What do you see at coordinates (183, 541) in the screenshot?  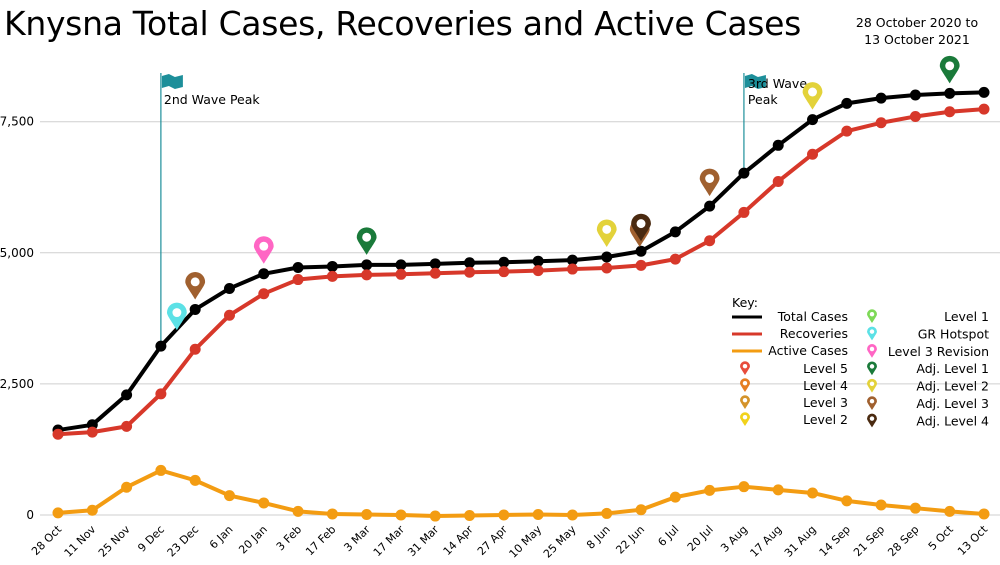 I see `x-tick-label: 23 Dec` at bounding box center [183, 541].